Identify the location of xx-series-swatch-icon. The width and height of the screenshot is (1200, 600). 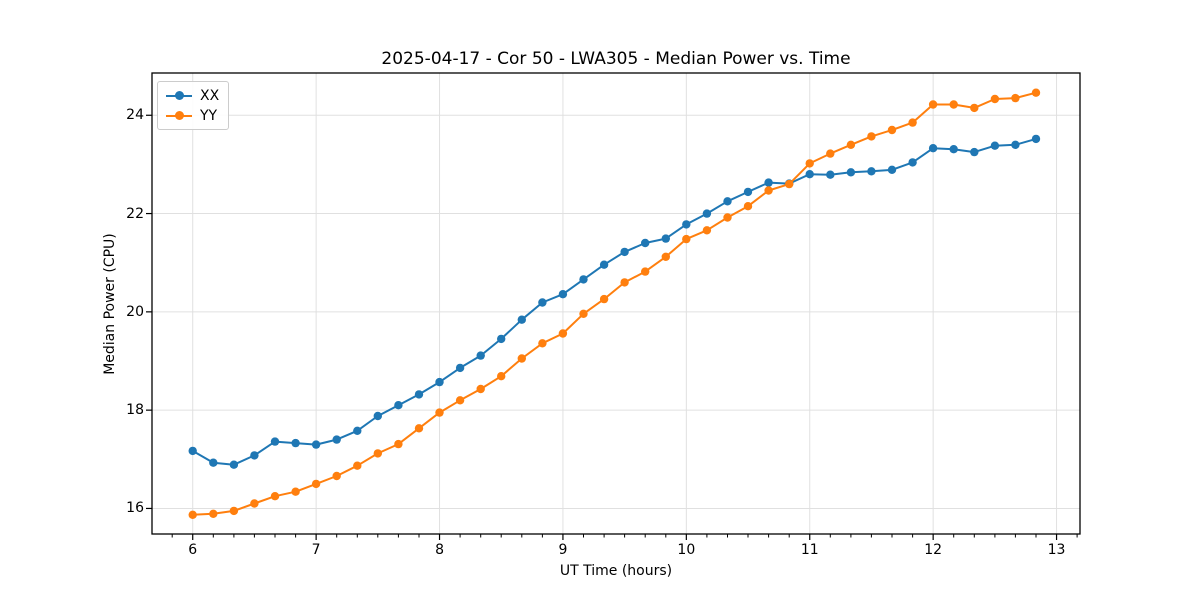
(179, 95).